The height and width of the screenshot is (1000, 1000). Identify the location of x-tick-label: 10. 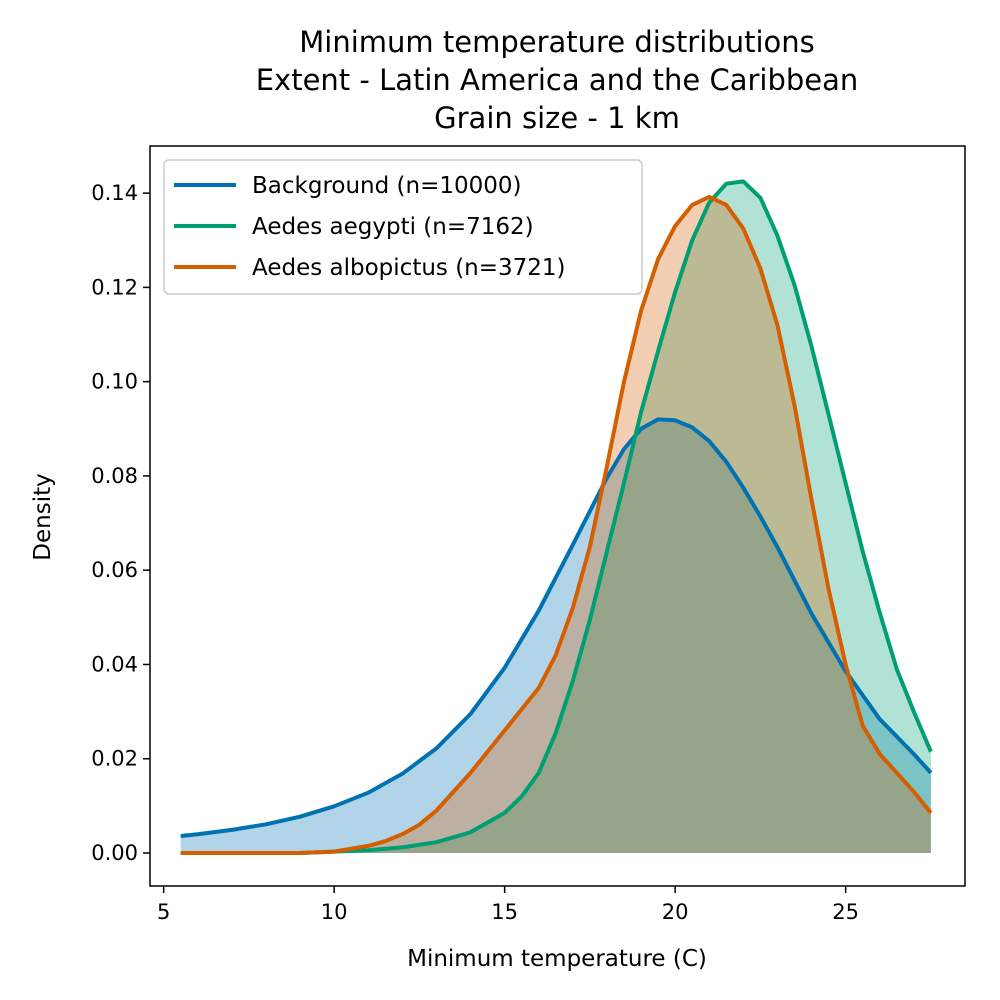
(334, 912).